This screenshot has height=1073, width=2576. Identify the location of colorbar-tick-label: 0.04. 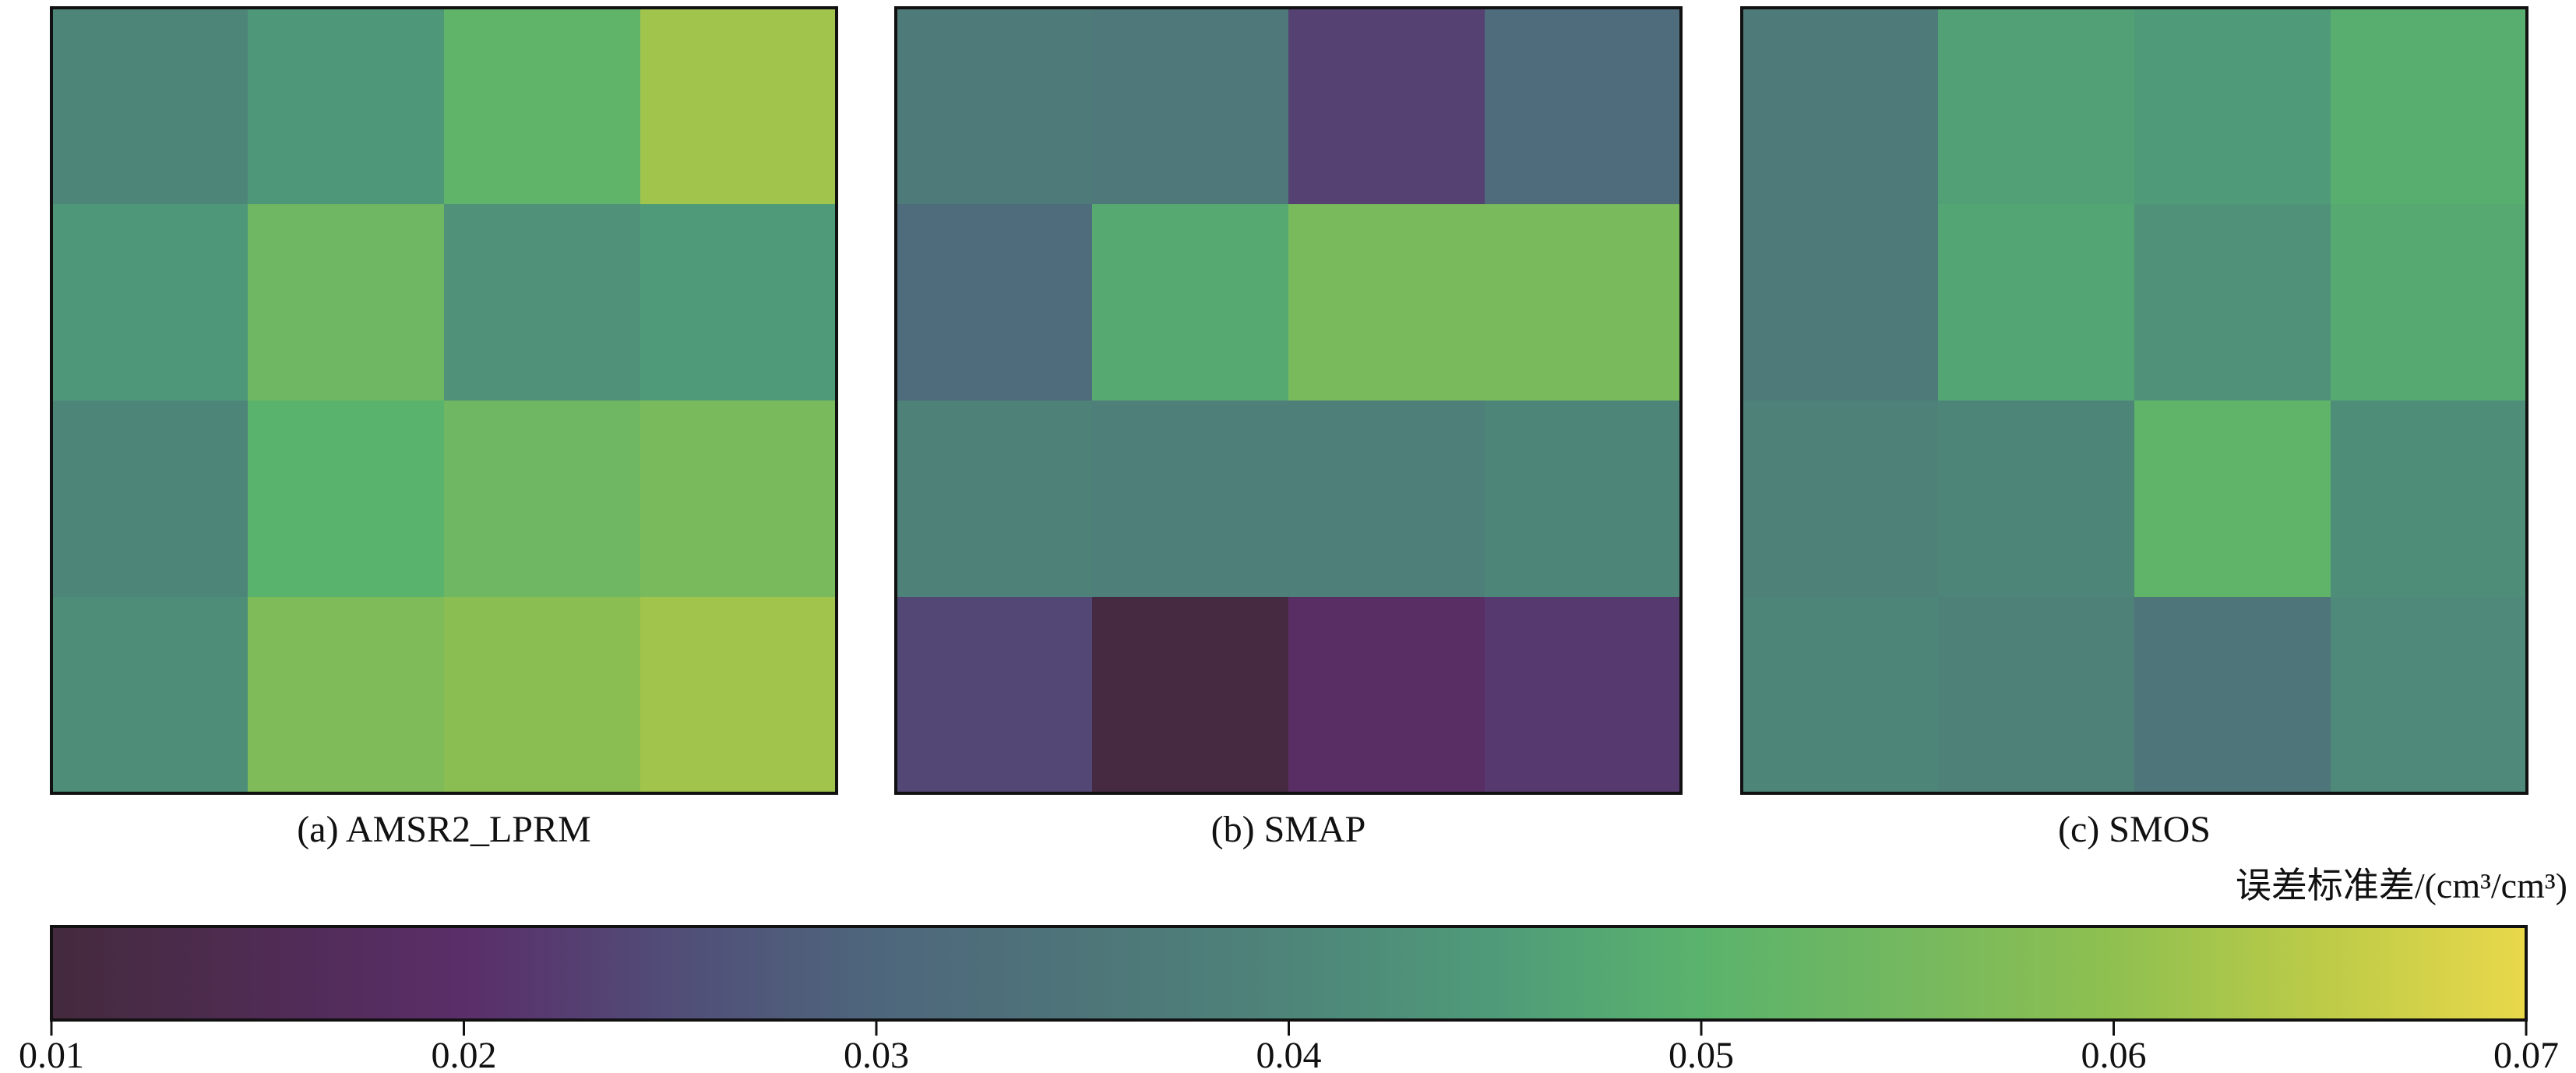
(1289, 1054).